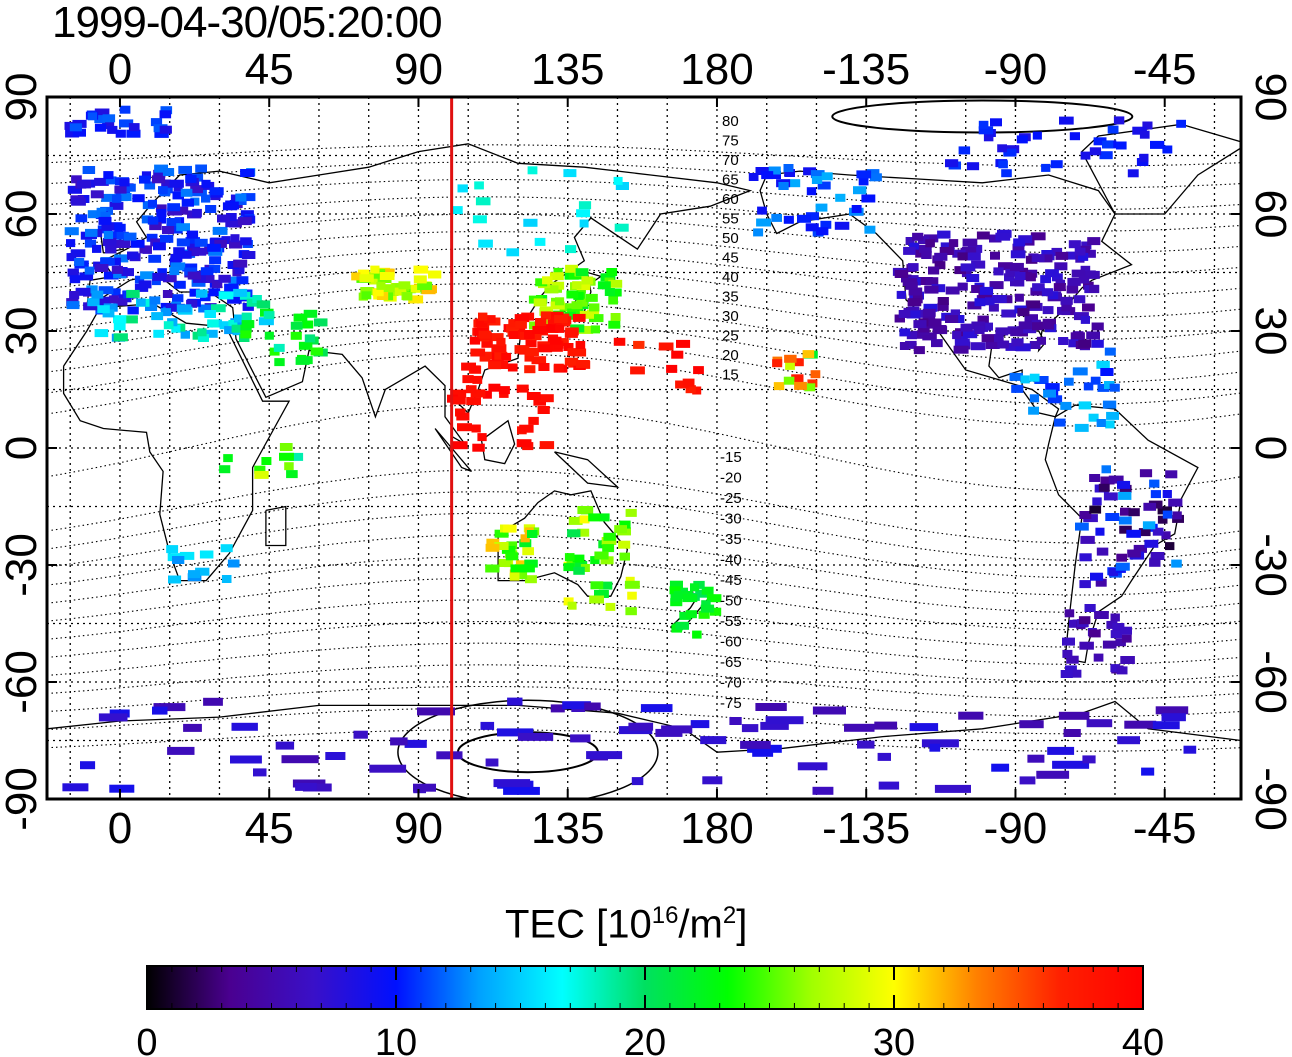  I want to click on bottom-lon-label: 90, so click(418, 828).